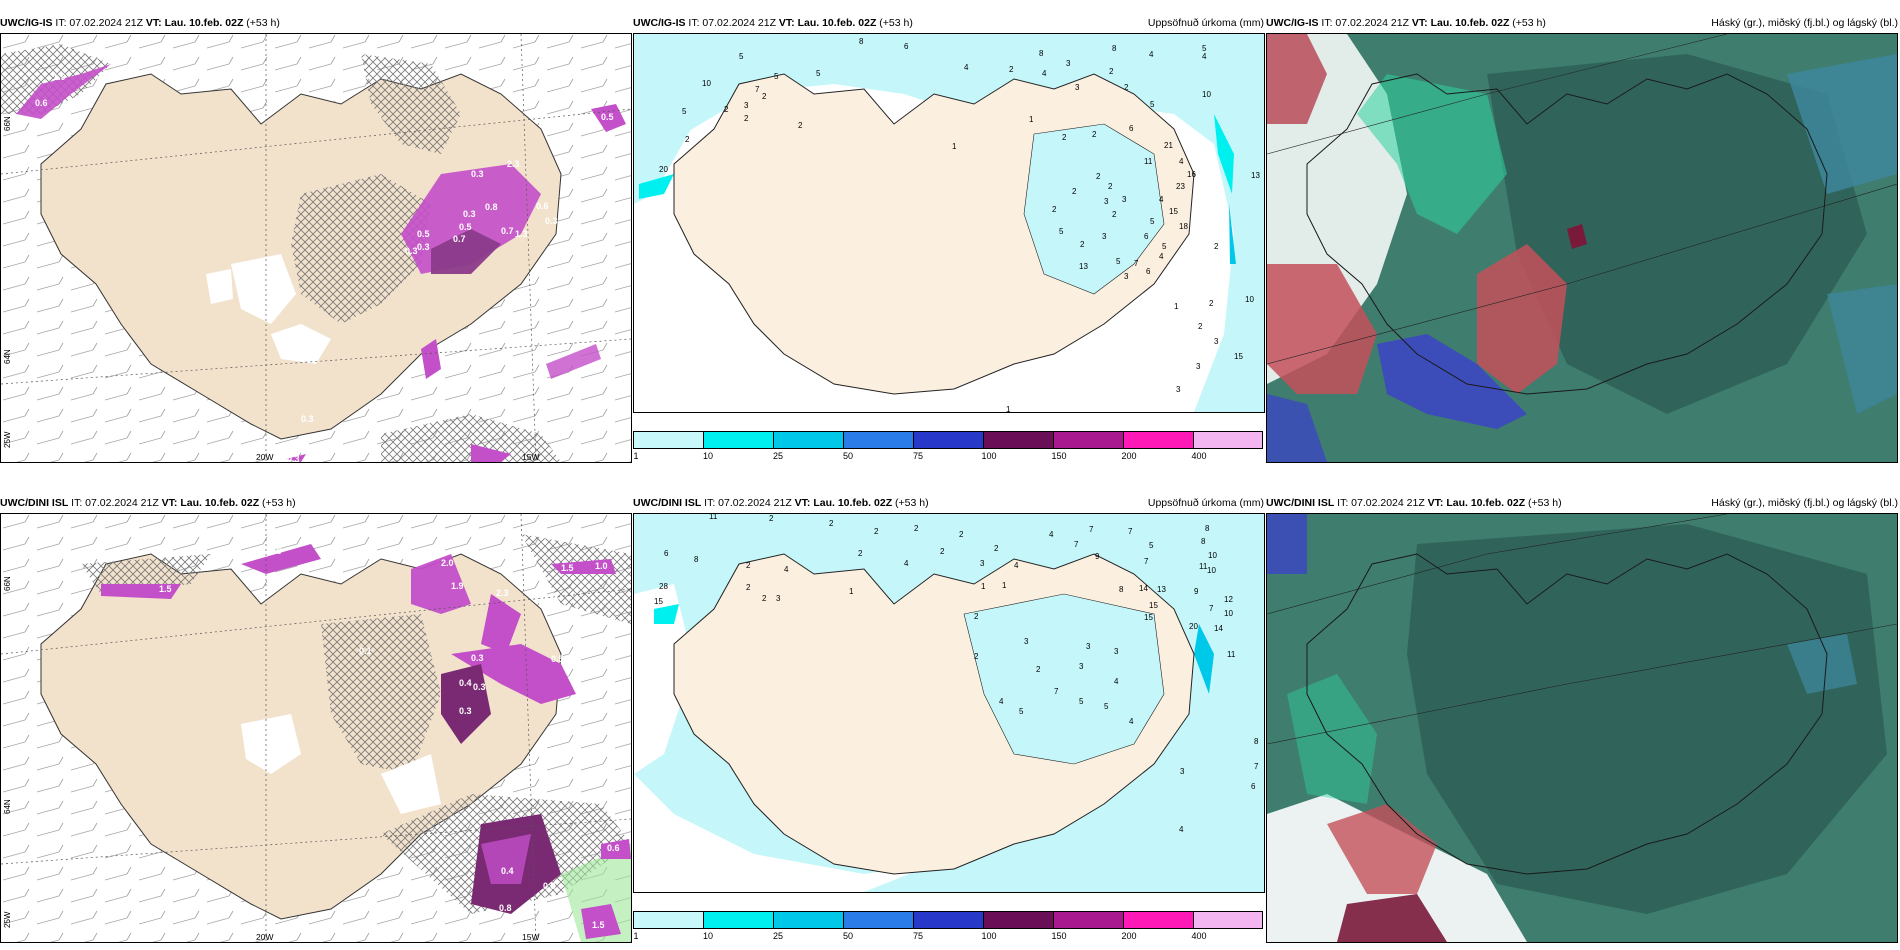 The image size is (1900, 950). Describe the element at coordinates (956, 674) in the screenshot. I see `precip-amount-labels: 11 2 2 2 2 2 2 4 7 7 8 8 7 6 8 9 2 4 2 4` at that location.